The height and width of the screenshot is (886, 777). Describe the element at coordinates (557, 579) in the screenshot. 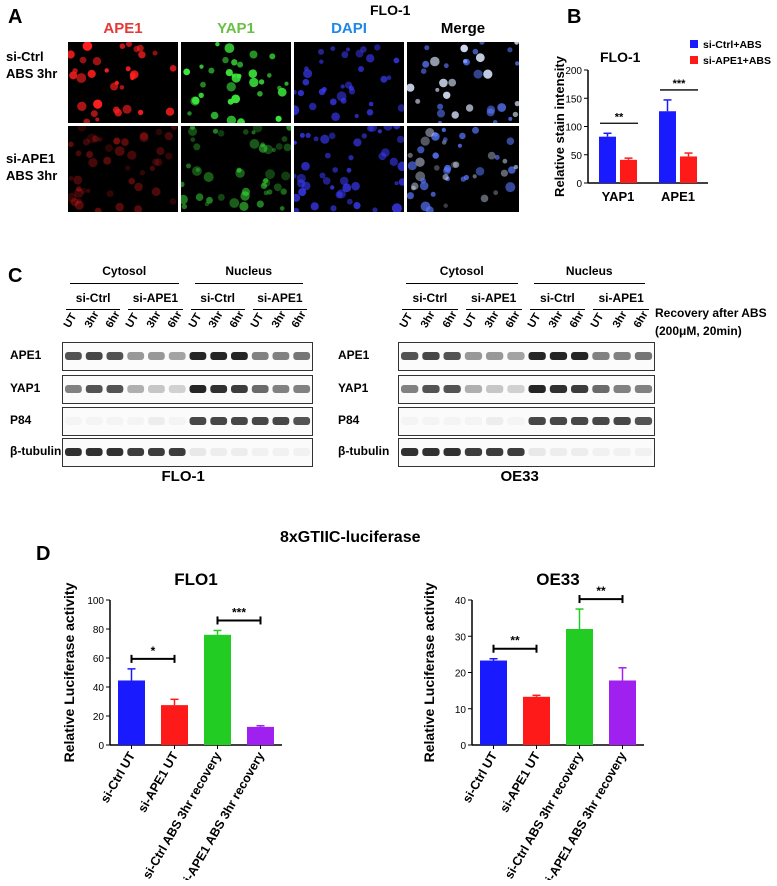

I see `chart-title: OE33` at that location.